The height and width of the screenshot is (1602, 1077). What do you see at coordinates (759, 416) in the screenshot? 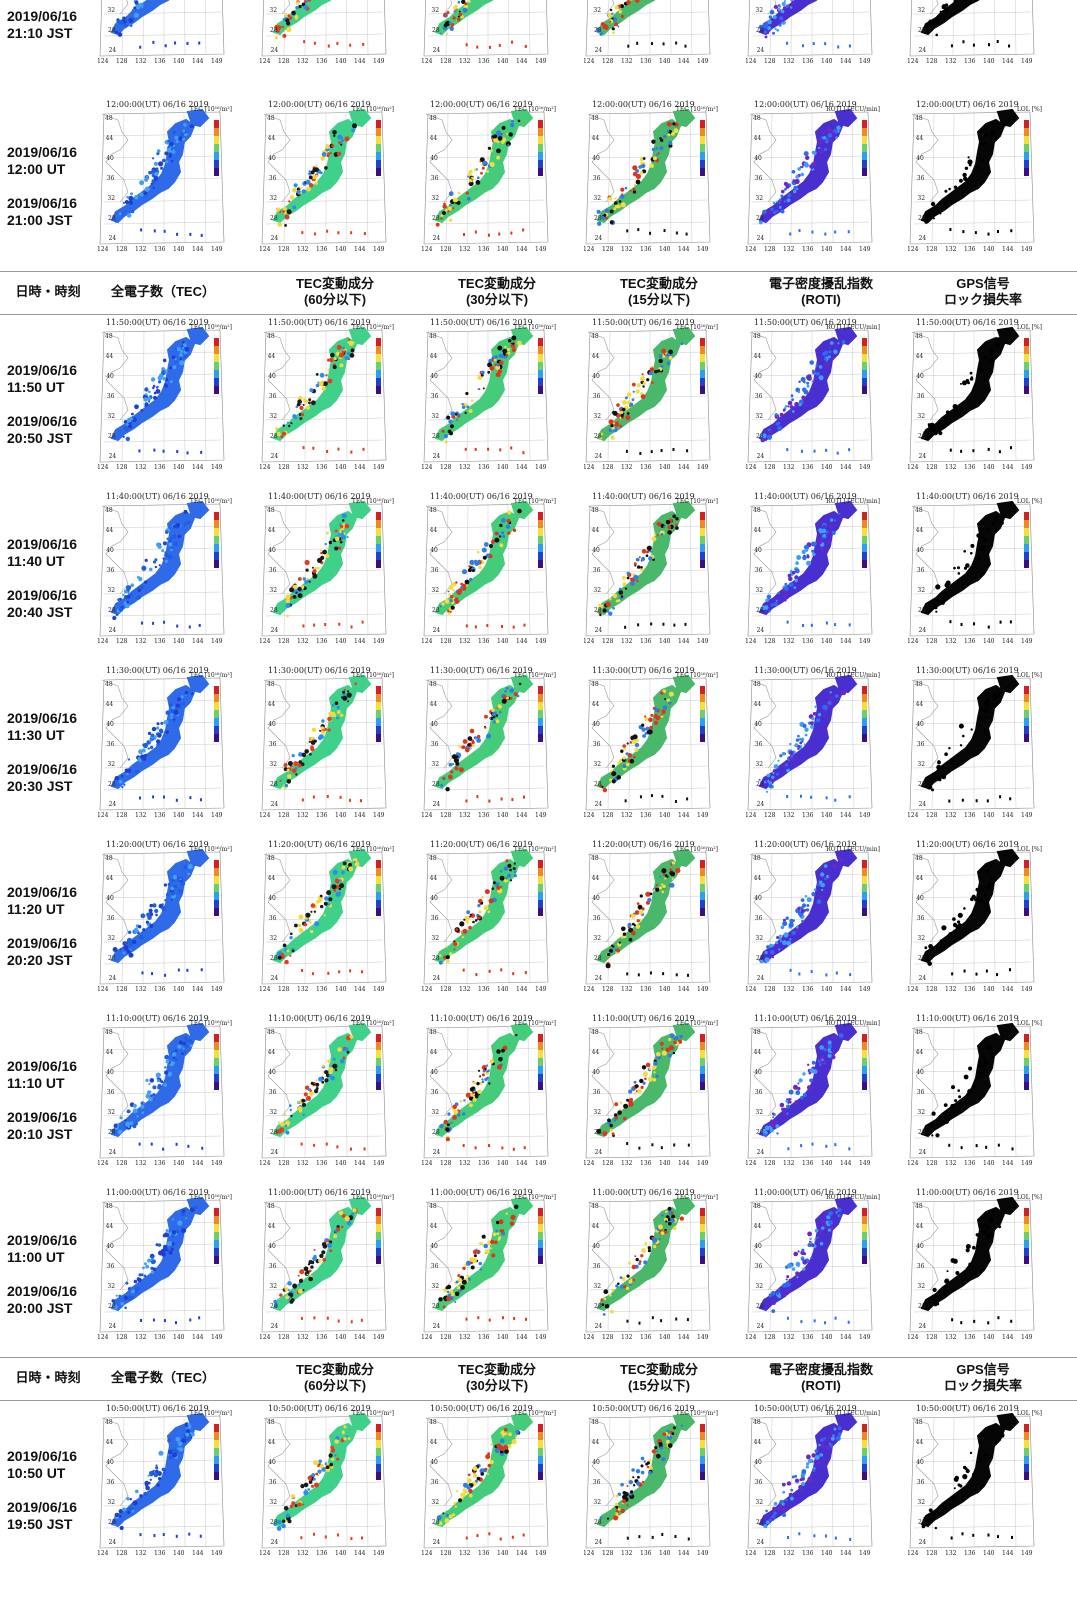
I see `lat-tick-label: 32` at bounding box center [759, 416].